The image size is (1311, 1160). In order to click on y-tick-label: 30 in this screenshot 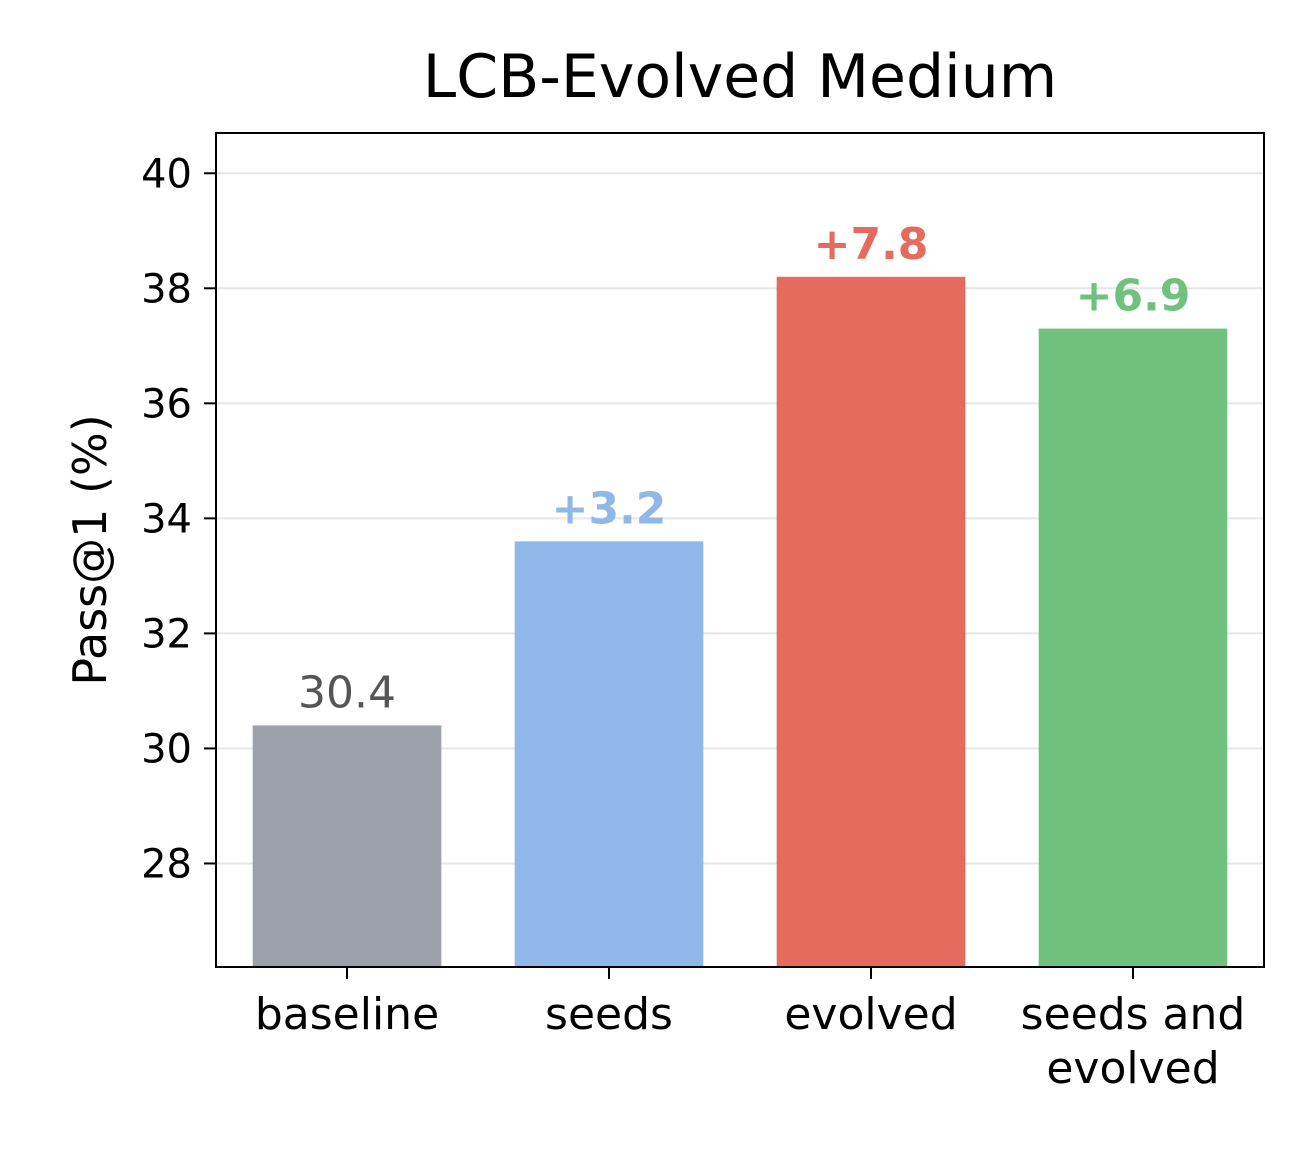, I will do `click(166, 749)`.